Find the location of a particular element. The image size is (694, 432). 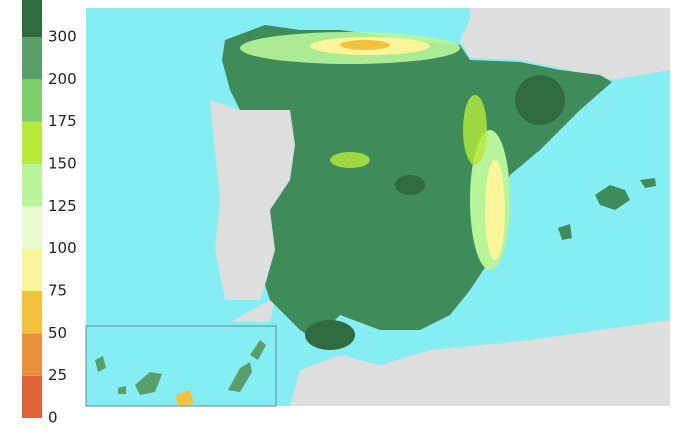

menorca is located at coordinates (648, 183).